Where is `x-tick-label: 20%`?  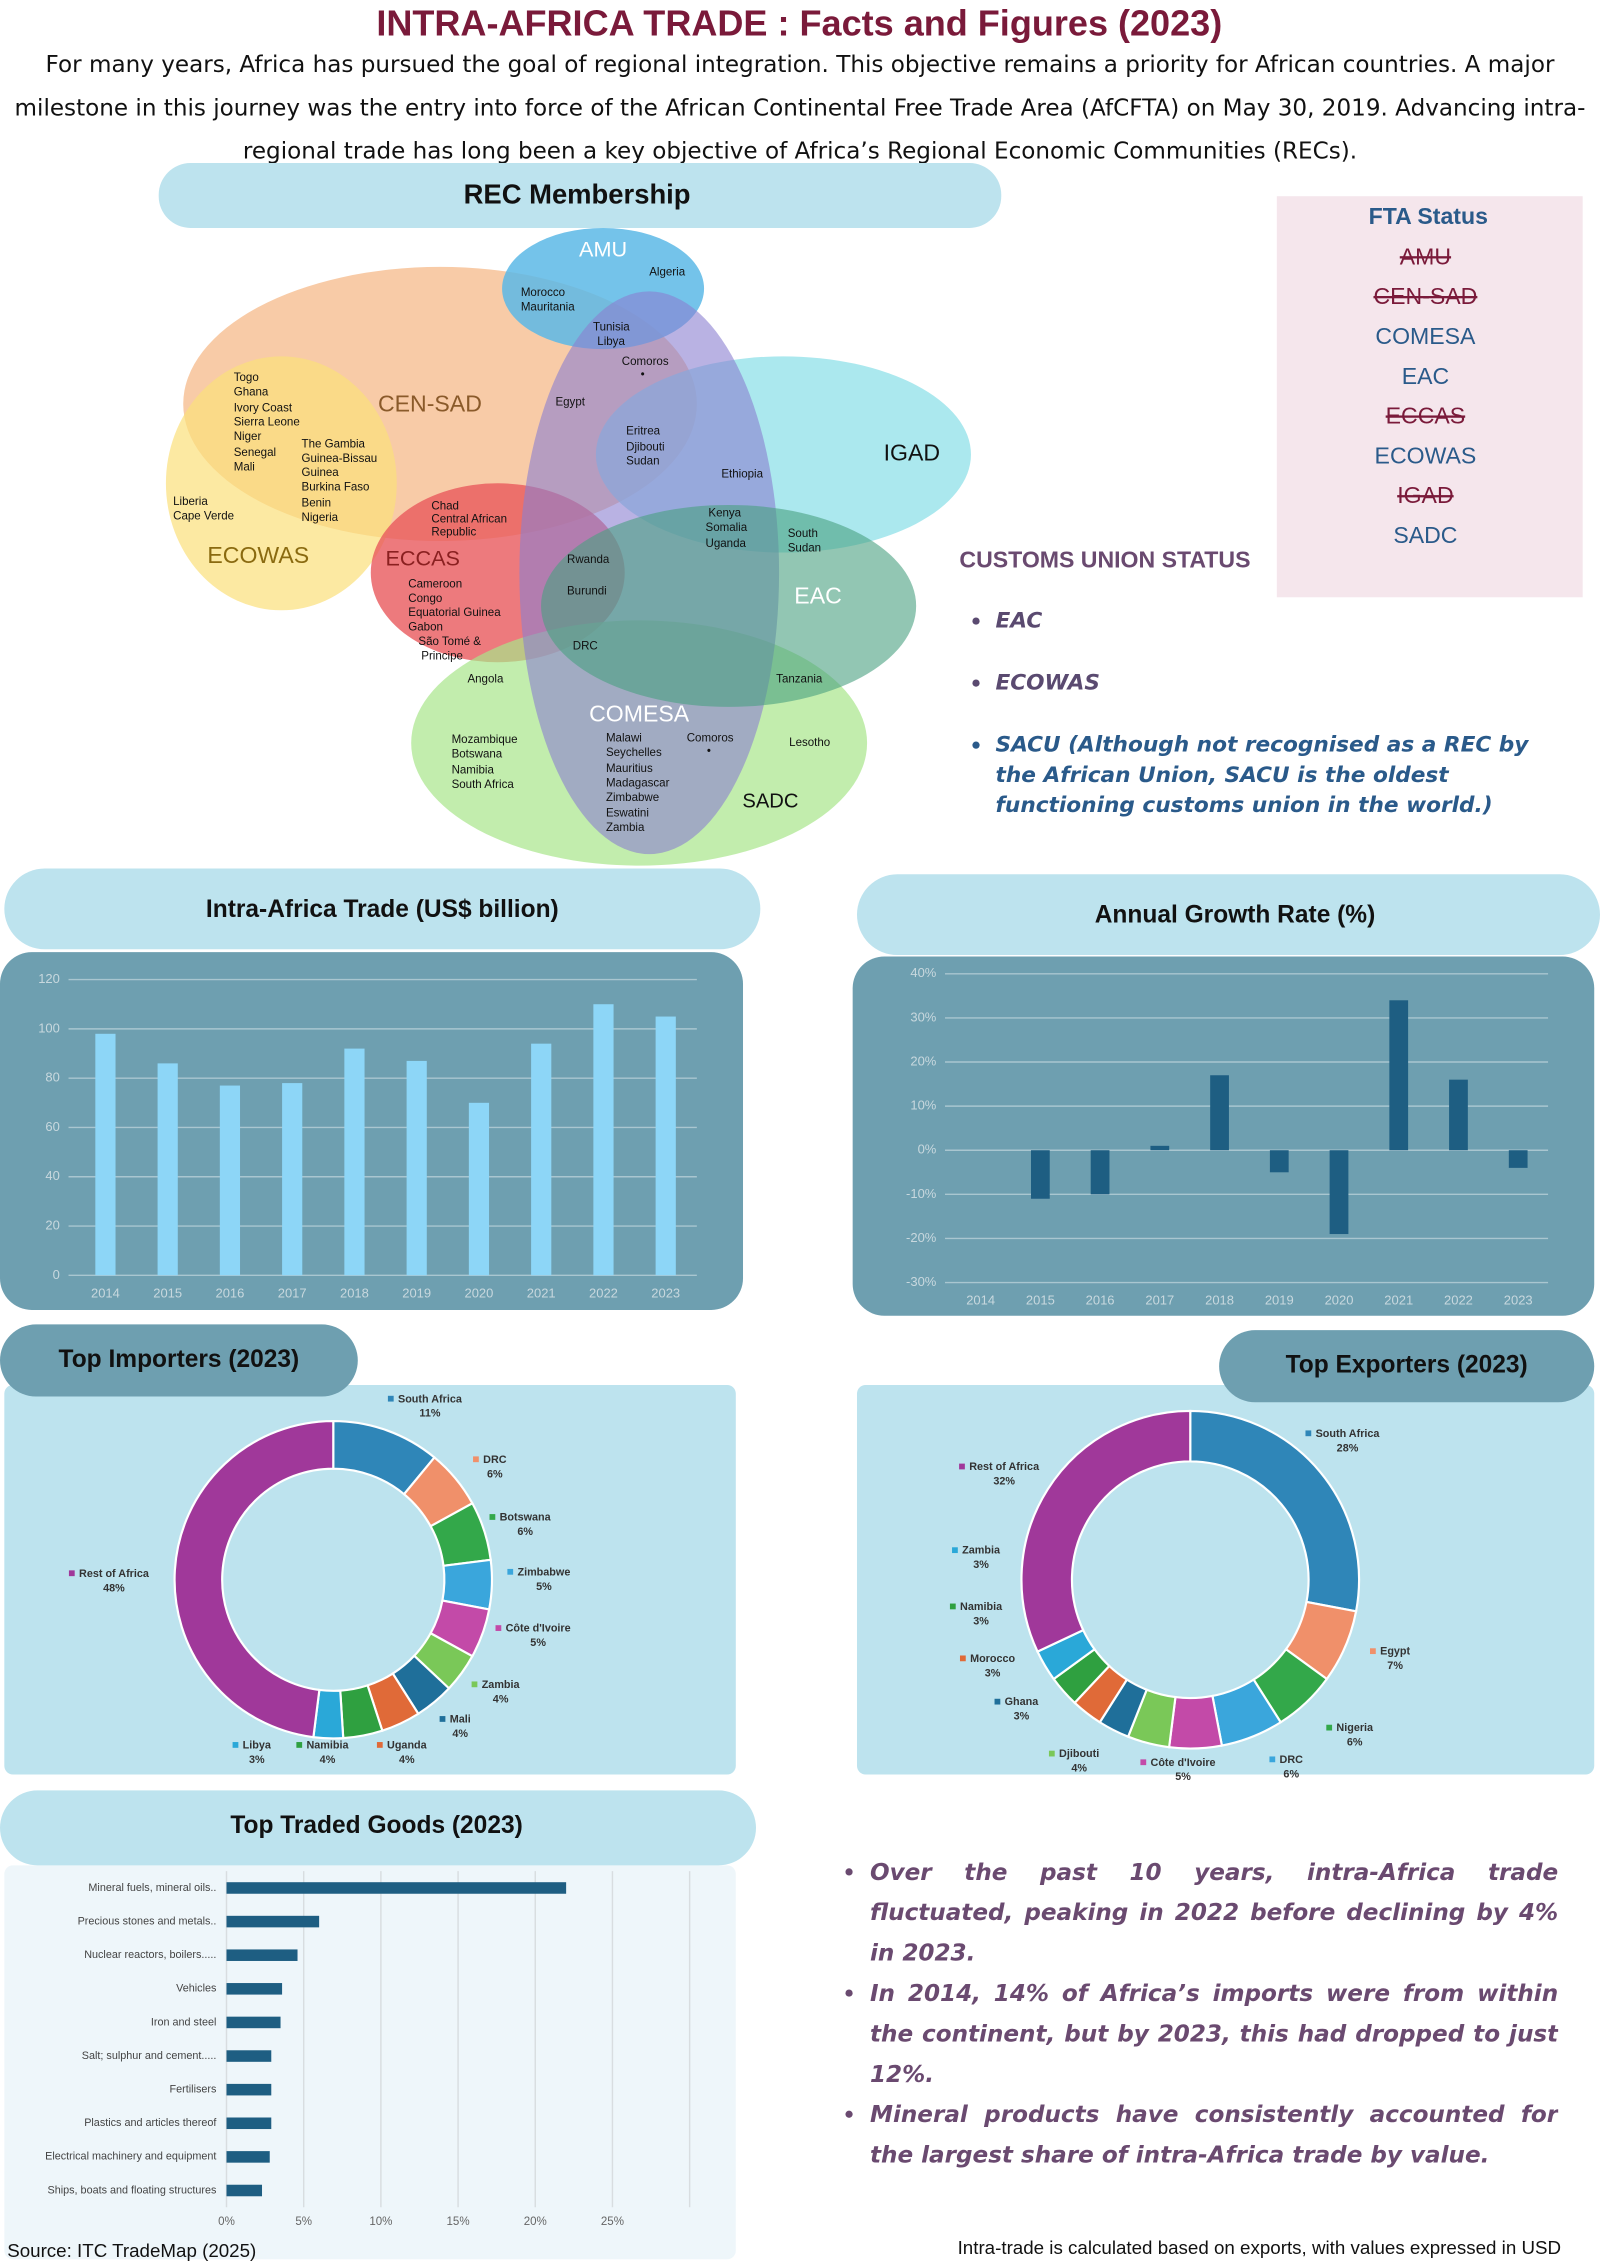 x-tick-label: 20% is located at coordinates (535, 2222).